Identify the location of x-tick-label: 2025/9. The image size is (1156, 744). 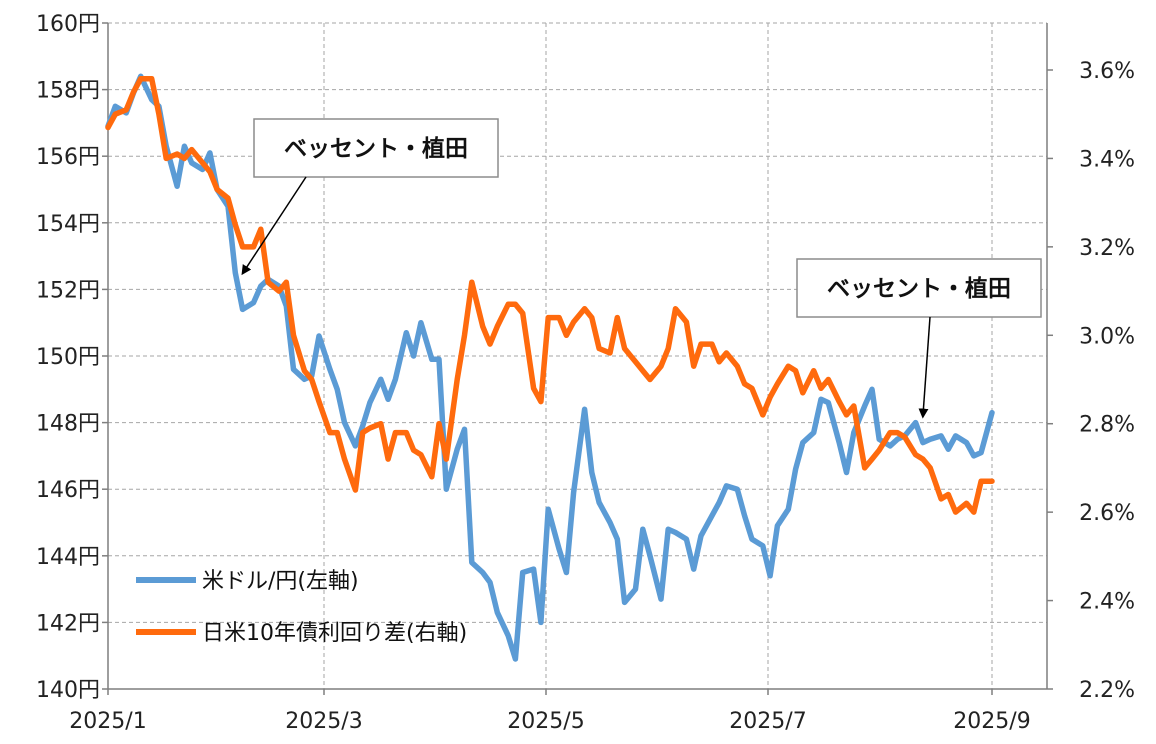
(991, 721).